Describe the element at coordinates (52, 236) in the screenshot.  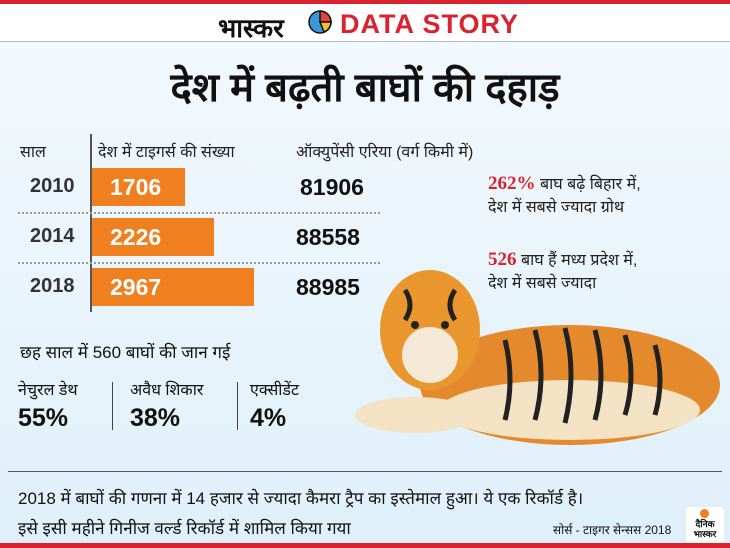
I see `year-label: 2014` at that location.